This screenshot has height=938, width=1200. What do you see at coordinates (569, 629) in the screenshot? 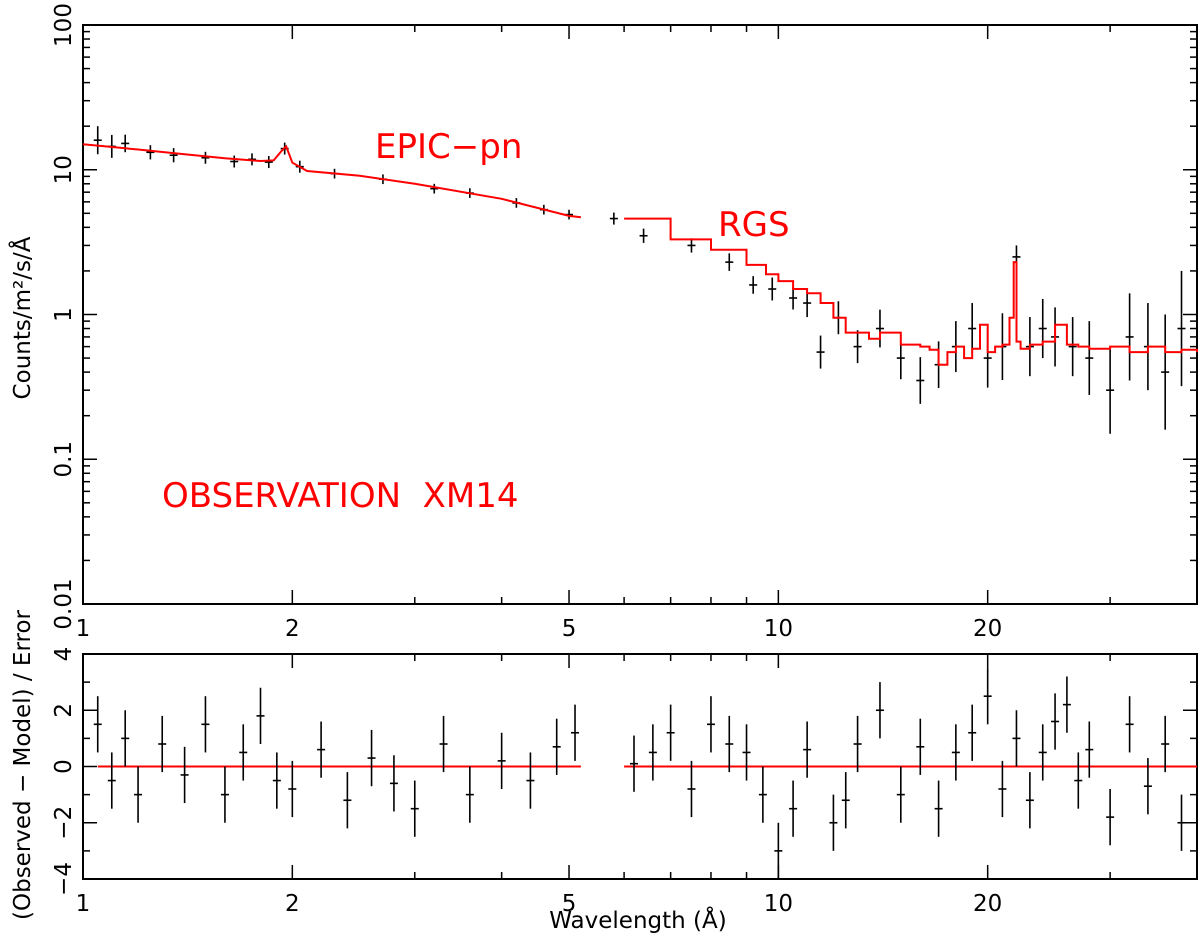
I see `spectrum-x-tick-label: 5` at bounding box center [569, 629].